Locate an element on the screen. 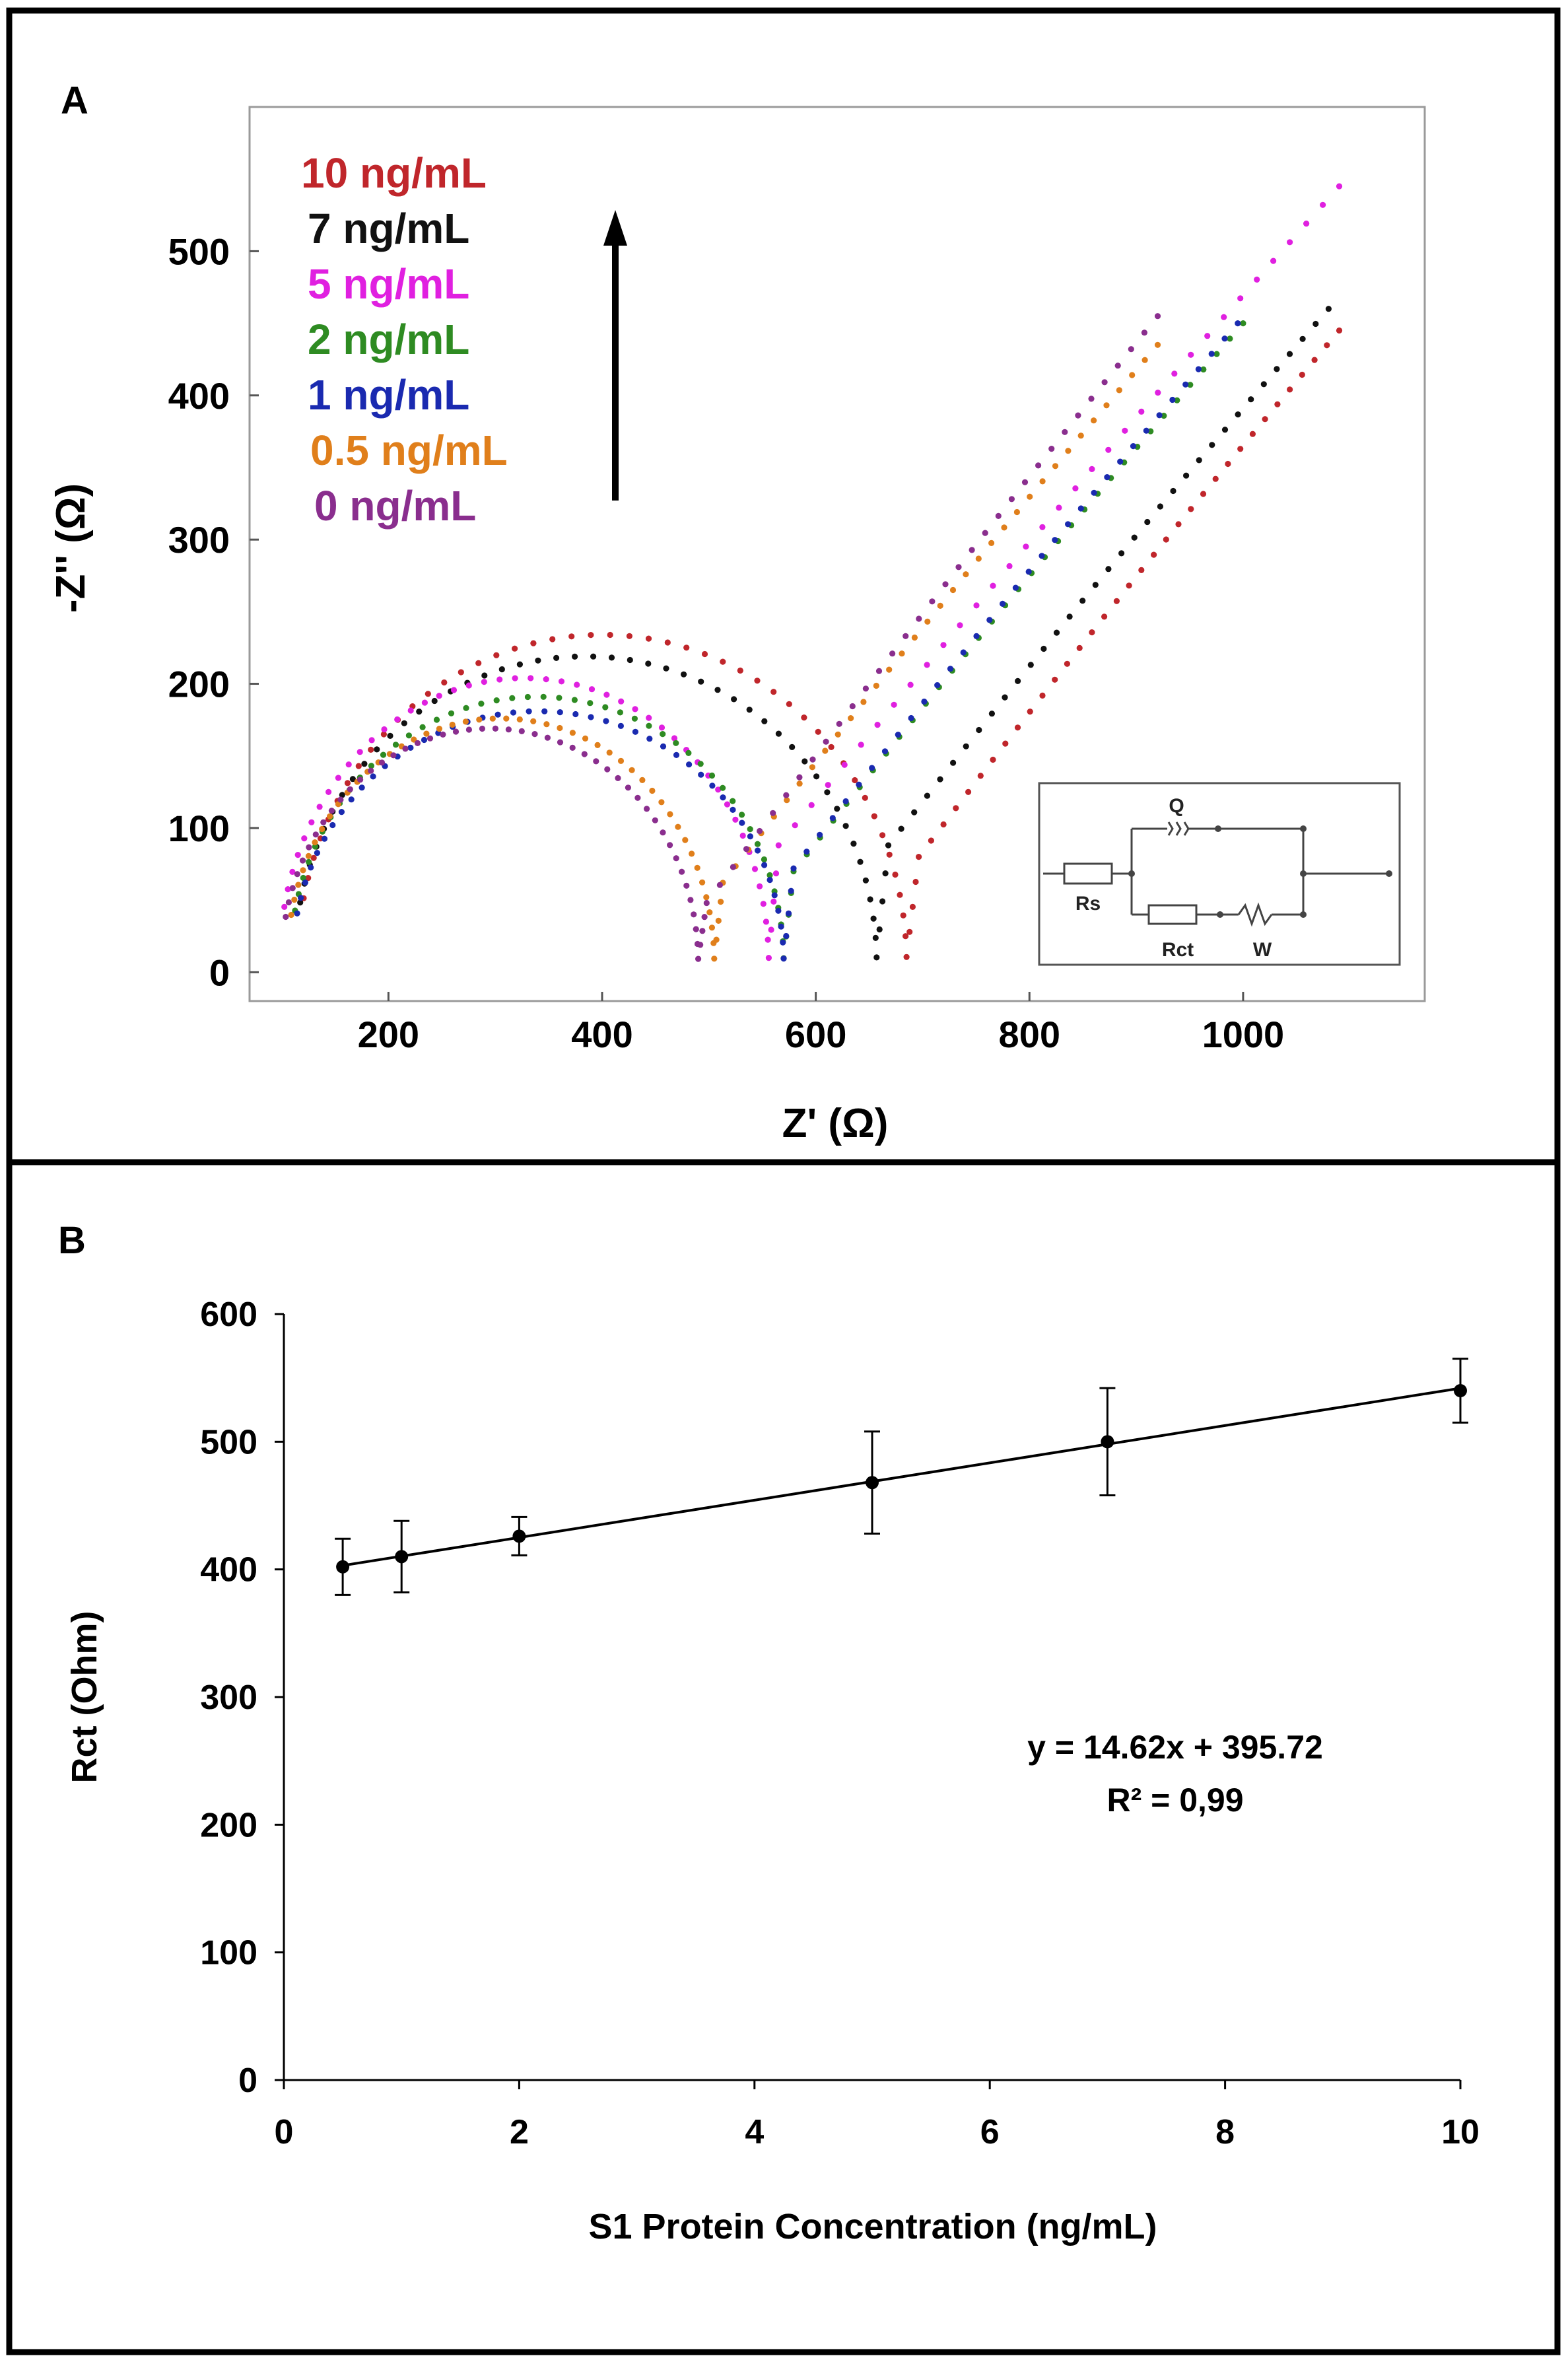 This screenshot has height=2362, width=1568. panel-b-fit-line is located at coordinates (901, 1477).